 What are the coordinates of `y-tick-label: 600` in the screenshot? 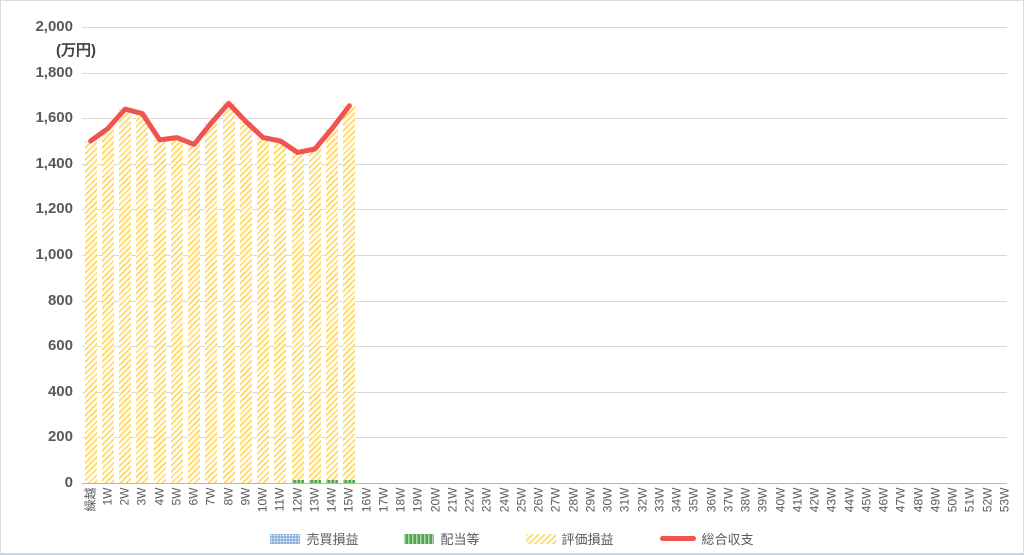 It's located at (60, 346).